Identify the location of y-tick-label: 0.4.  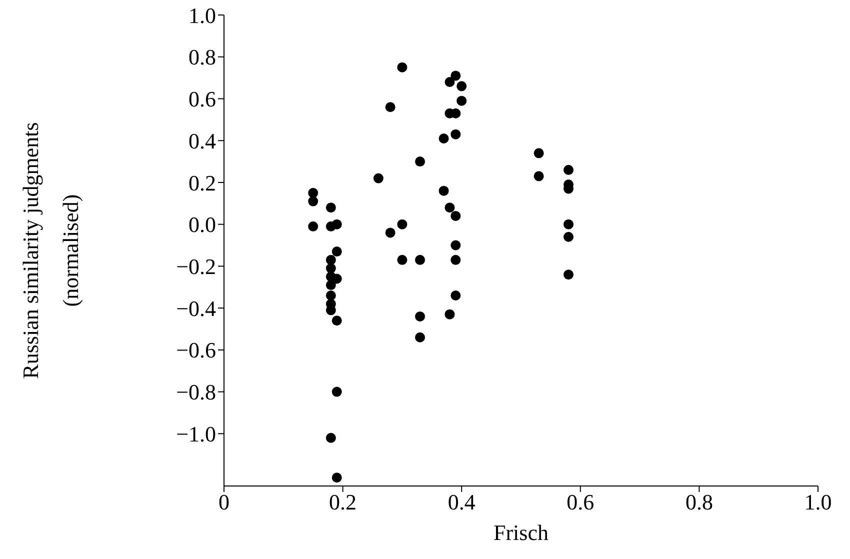
(202, 141).